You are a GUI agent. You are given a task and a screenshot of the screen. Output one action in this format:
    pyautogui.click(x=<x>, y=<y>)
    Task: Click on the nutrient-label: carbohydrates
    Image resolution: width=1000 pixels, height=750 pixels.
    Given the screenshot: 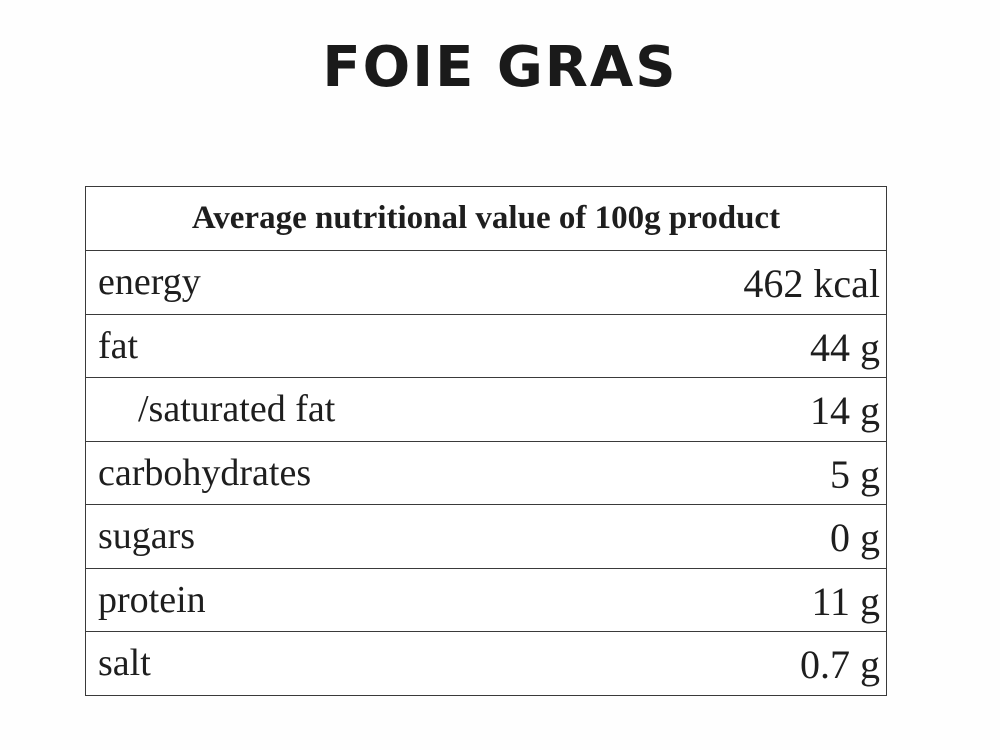 What is the action you would take?
    pyautogui.click(x=205, y=472)
    